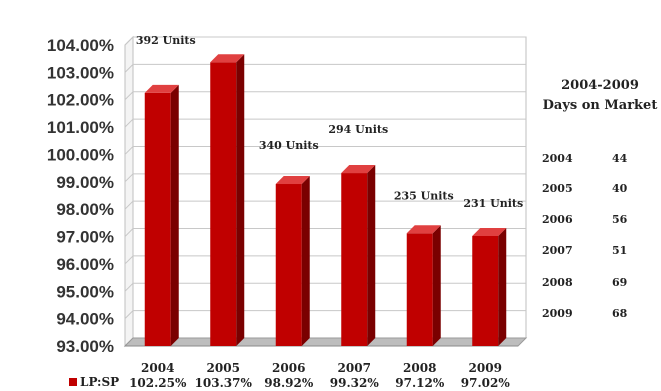  I want to click on bar-2006, so click(292, 261).